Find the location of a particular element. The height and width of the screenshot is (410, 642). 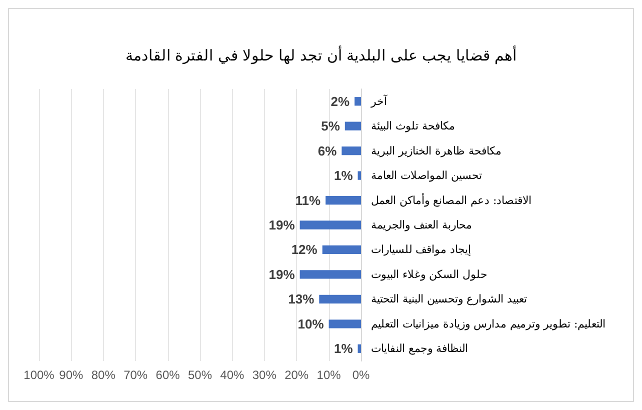

data-label: 5% is located at coordinates (330, 126).